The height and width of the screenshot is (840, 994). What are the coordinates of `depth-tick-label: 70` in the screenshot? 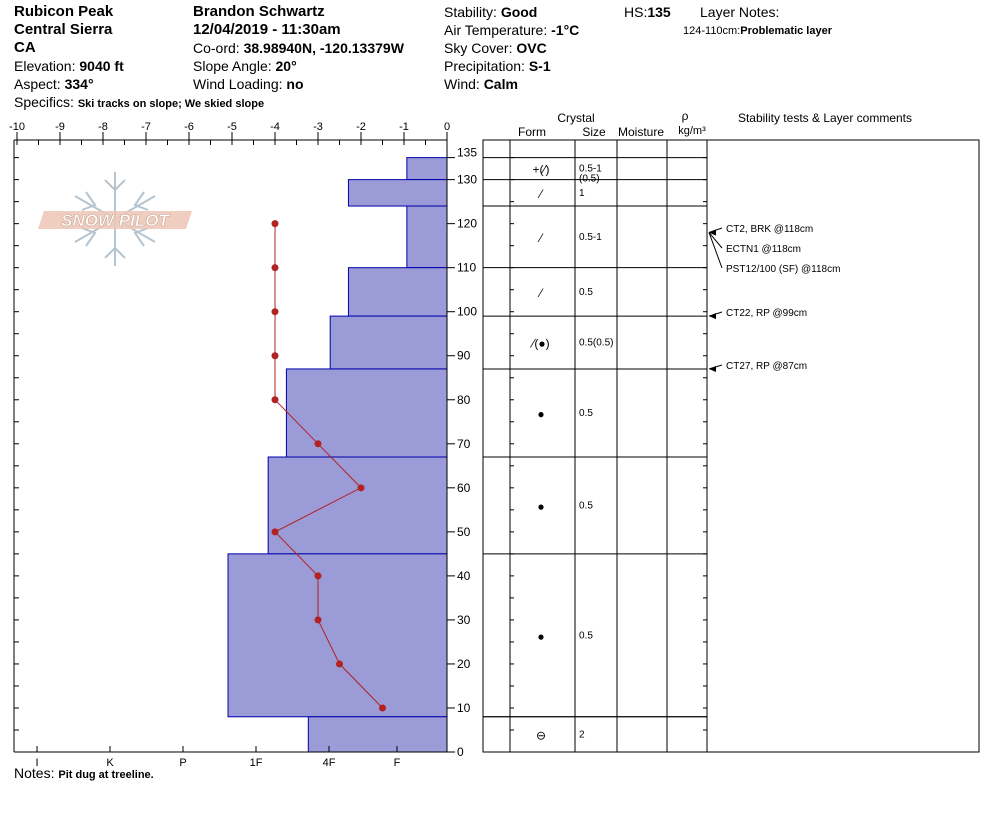 It's located at (464, 444).